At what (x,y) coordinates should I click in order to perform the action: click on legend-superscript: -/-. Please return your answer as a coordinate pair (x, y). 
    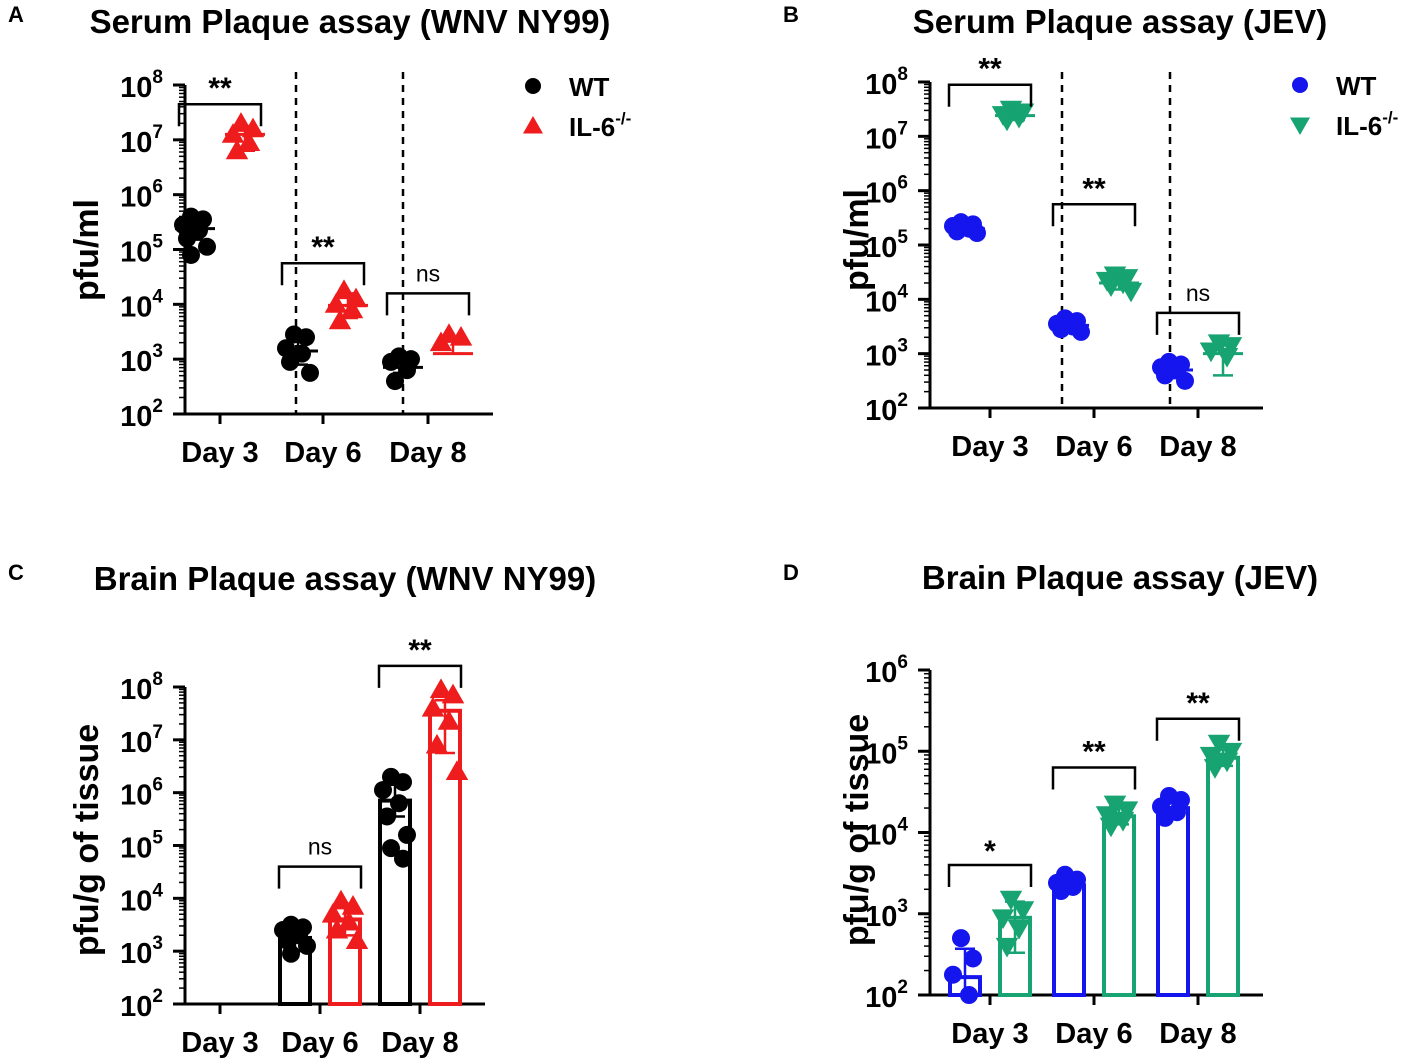
    Looking at the image, I should click on (1390, 117).